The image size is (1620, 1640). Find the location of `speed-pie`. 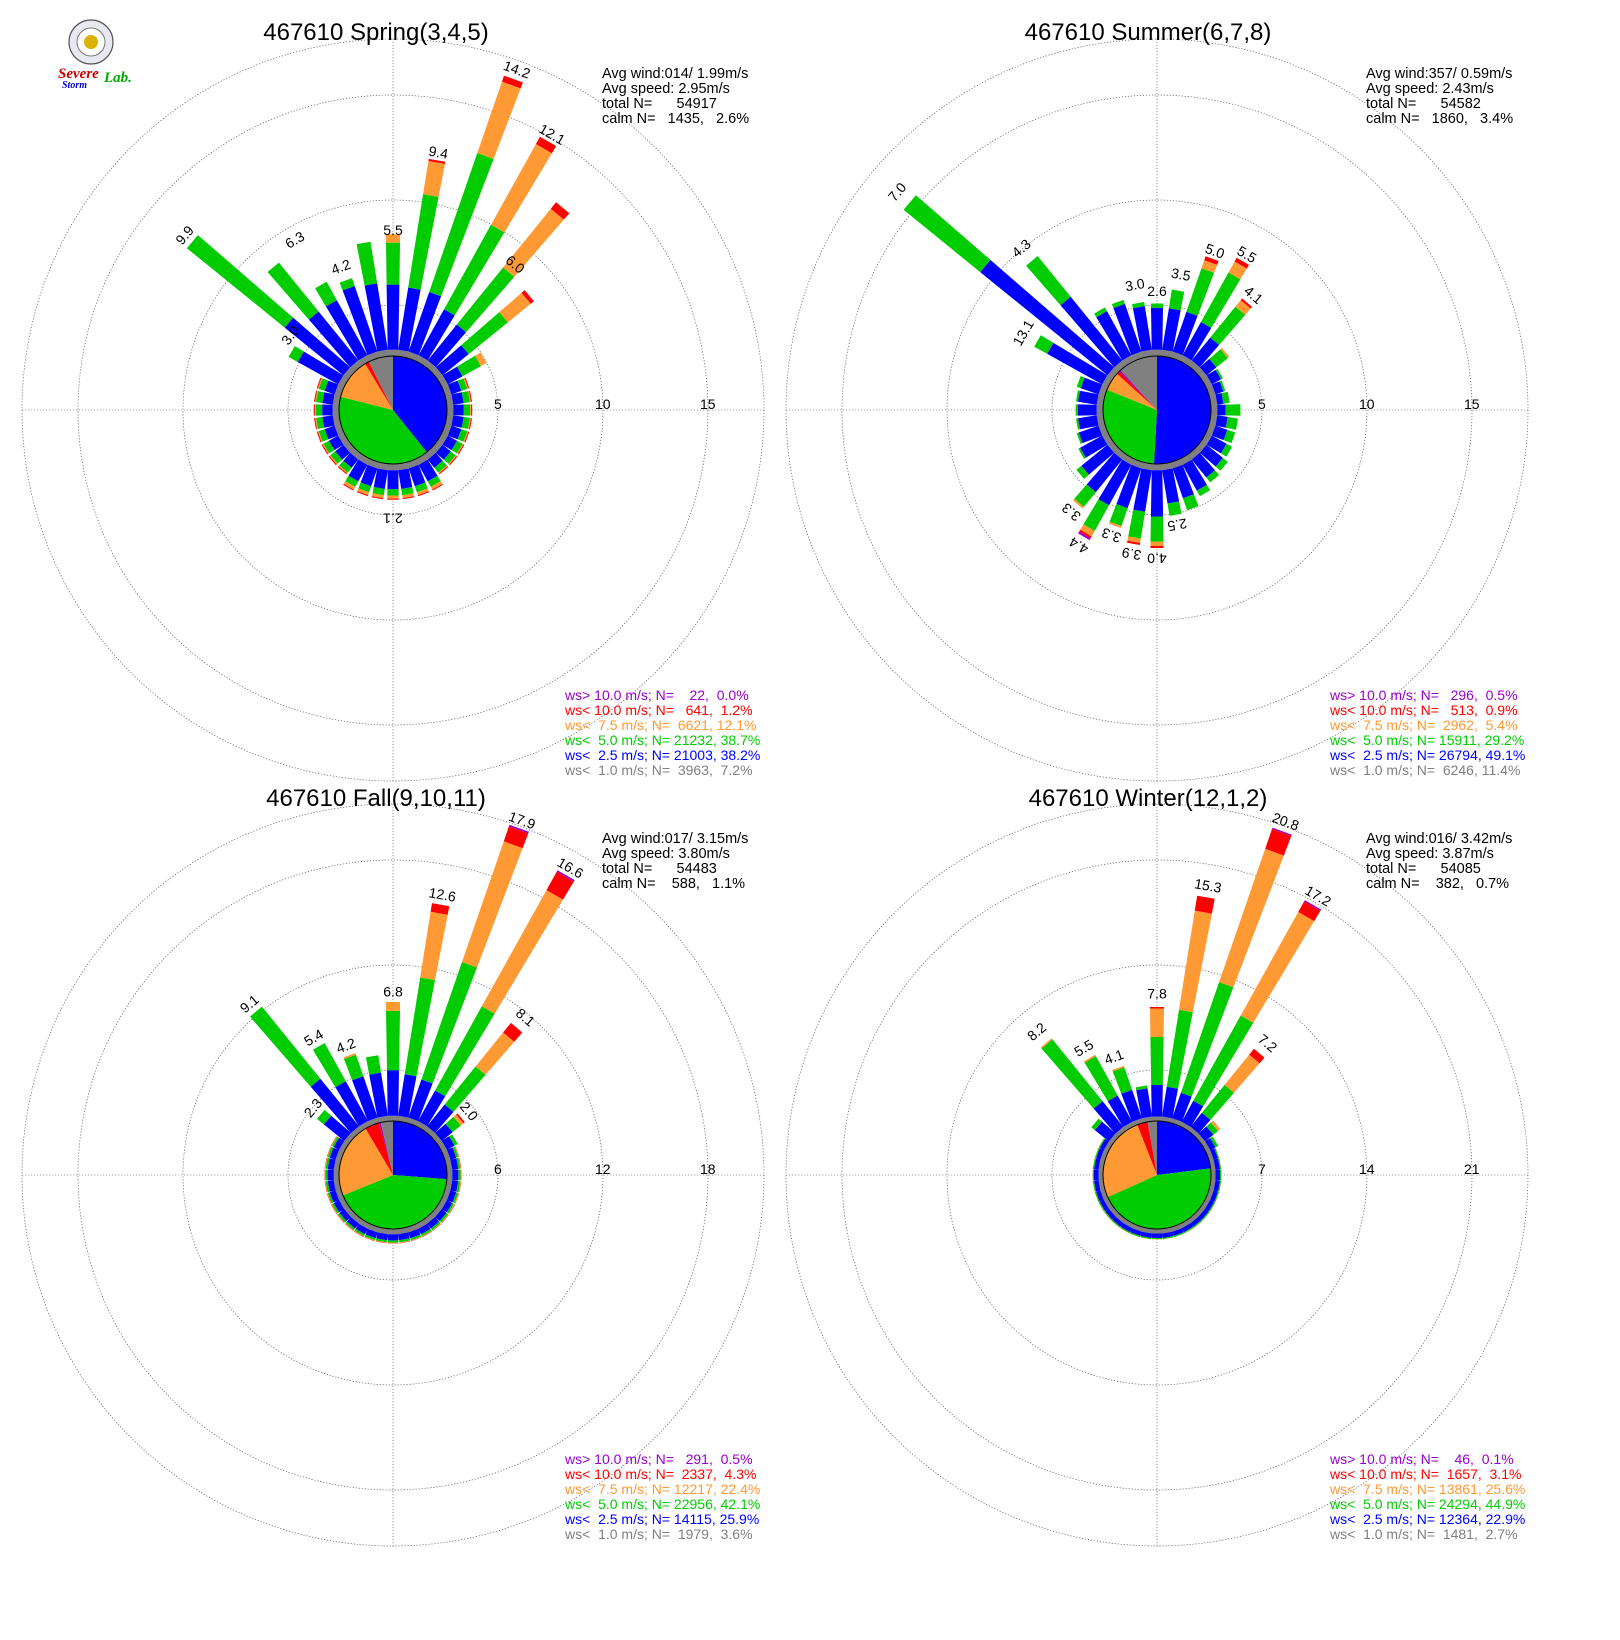

speed-pie is located at coordinates (1157, 1175).